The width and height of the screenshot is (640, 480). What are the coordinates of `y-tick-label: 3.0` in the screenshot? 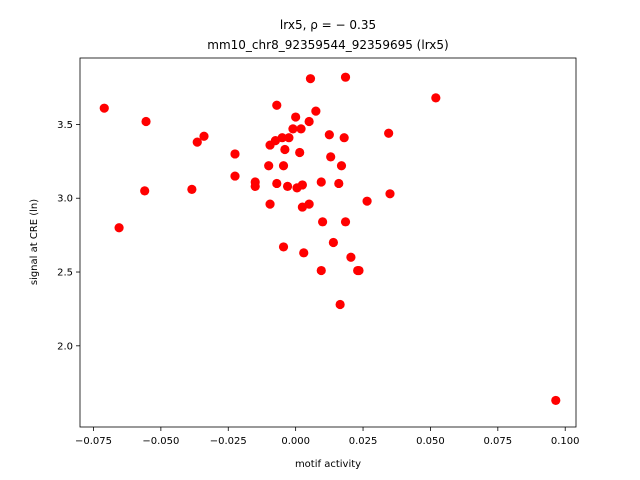 It's located at (65, 199).